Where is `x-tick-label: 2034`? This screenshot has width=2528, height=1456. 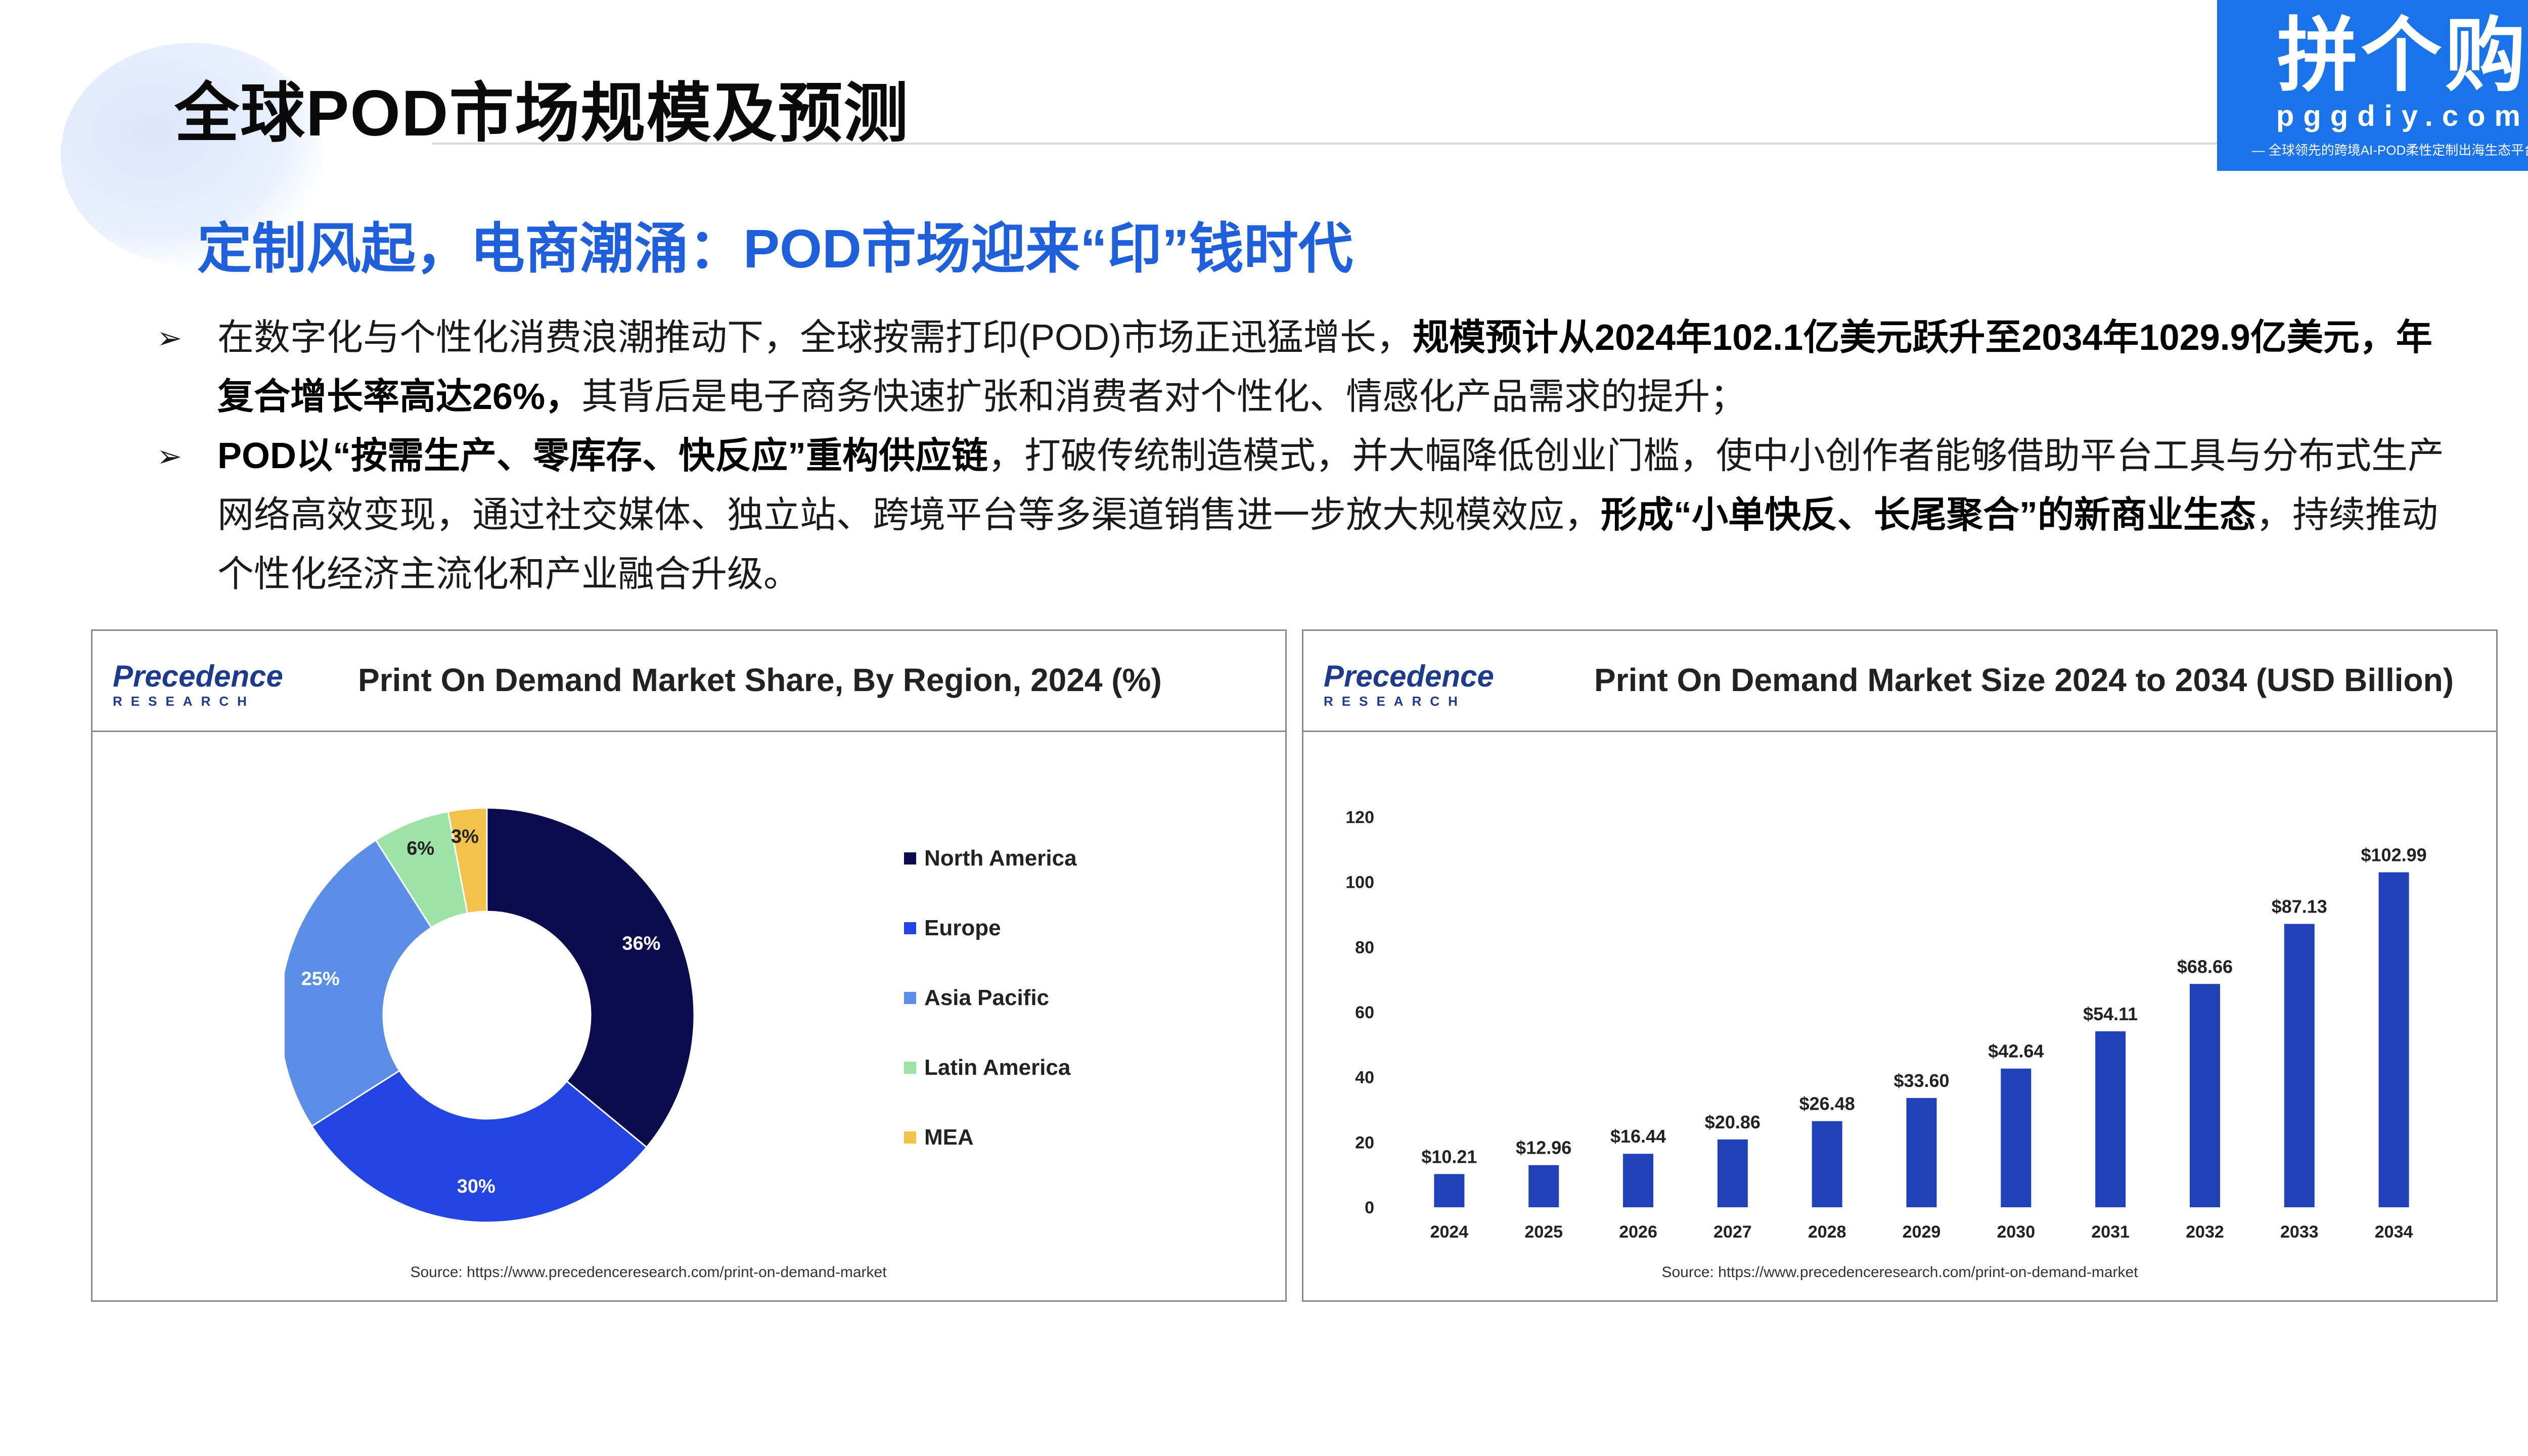
x-tick-label: 2034 is located at coordinates (2394, 1230).